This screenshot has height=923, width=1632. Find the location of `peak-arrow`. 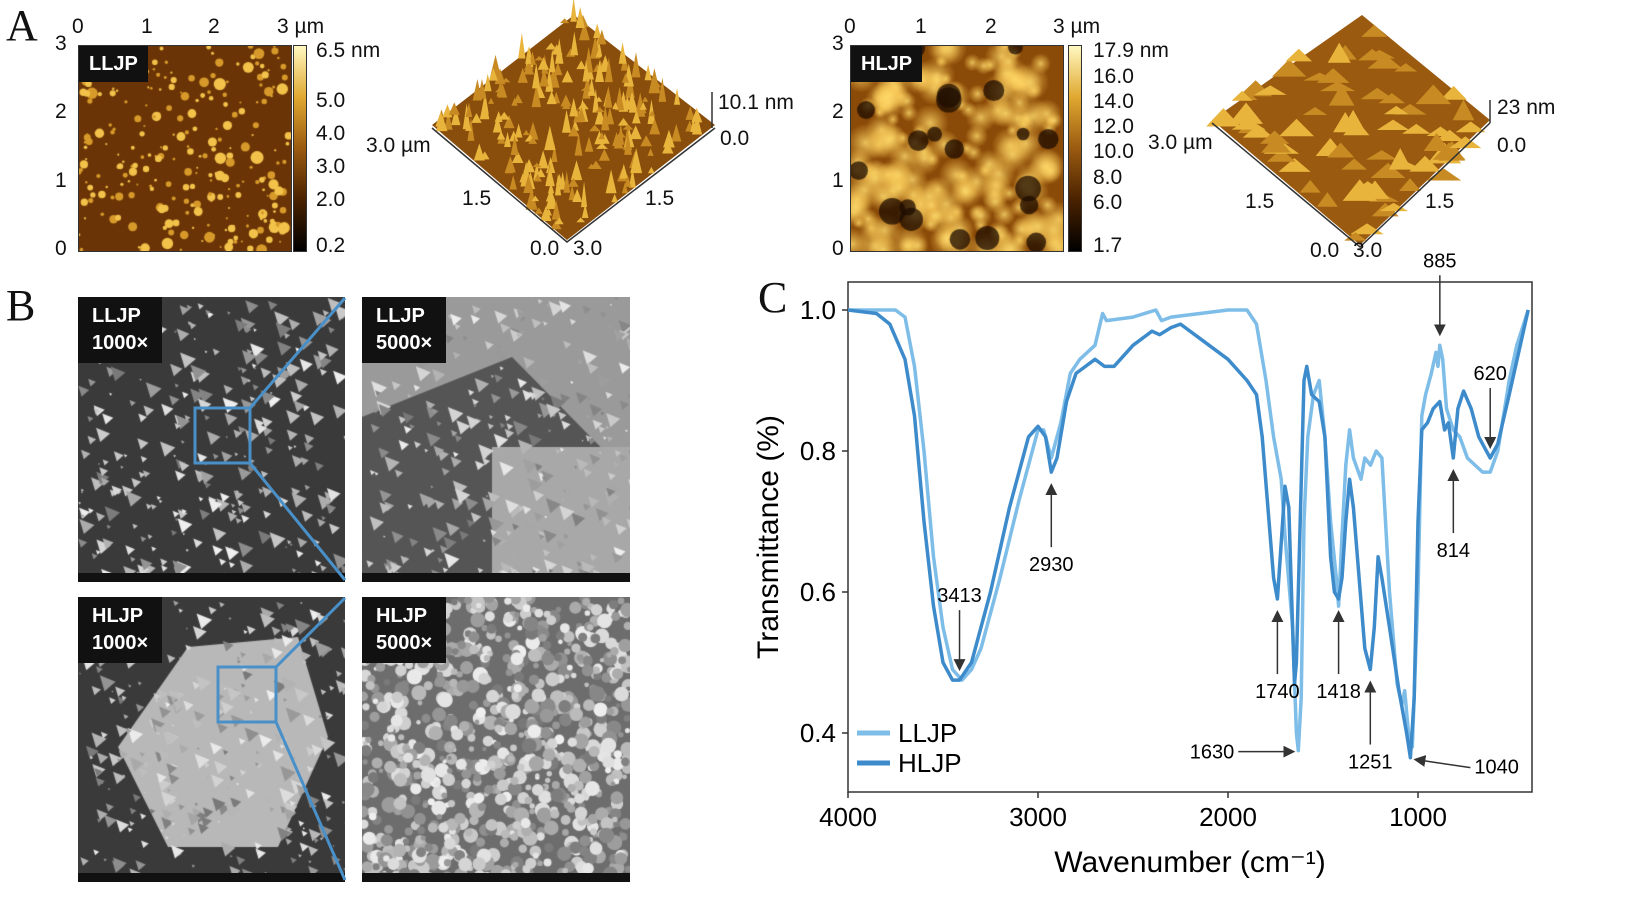

peak-arrow is located at coordinates (1442, 762).